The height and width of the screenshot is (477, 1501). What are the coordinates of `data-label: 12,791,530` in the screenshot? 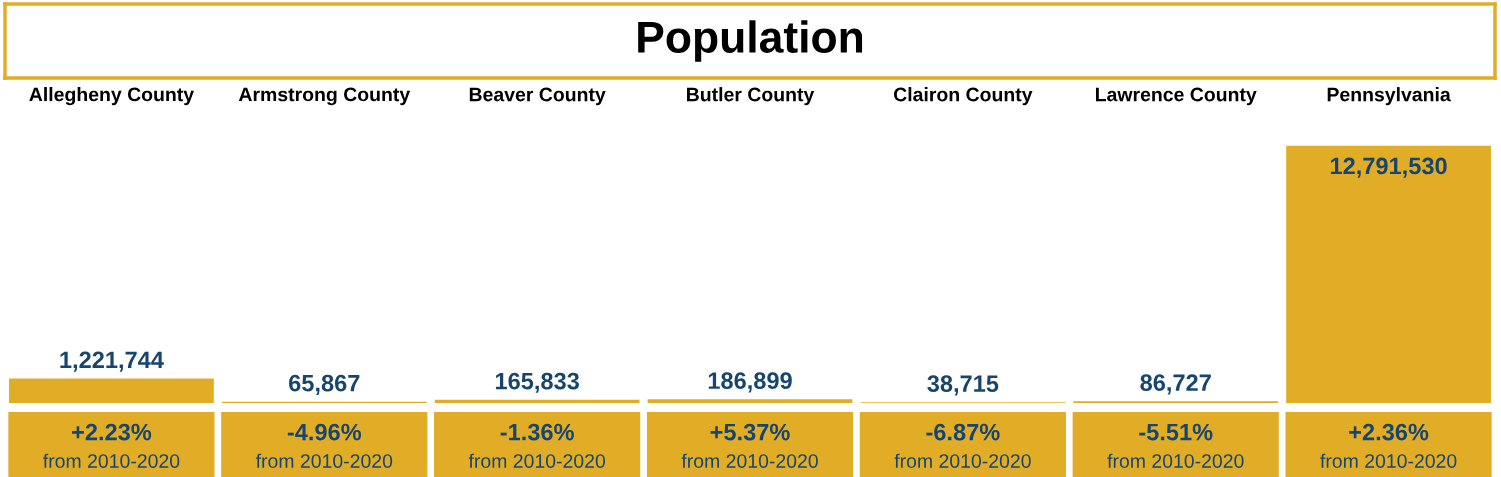 It's located at (1388, 167).